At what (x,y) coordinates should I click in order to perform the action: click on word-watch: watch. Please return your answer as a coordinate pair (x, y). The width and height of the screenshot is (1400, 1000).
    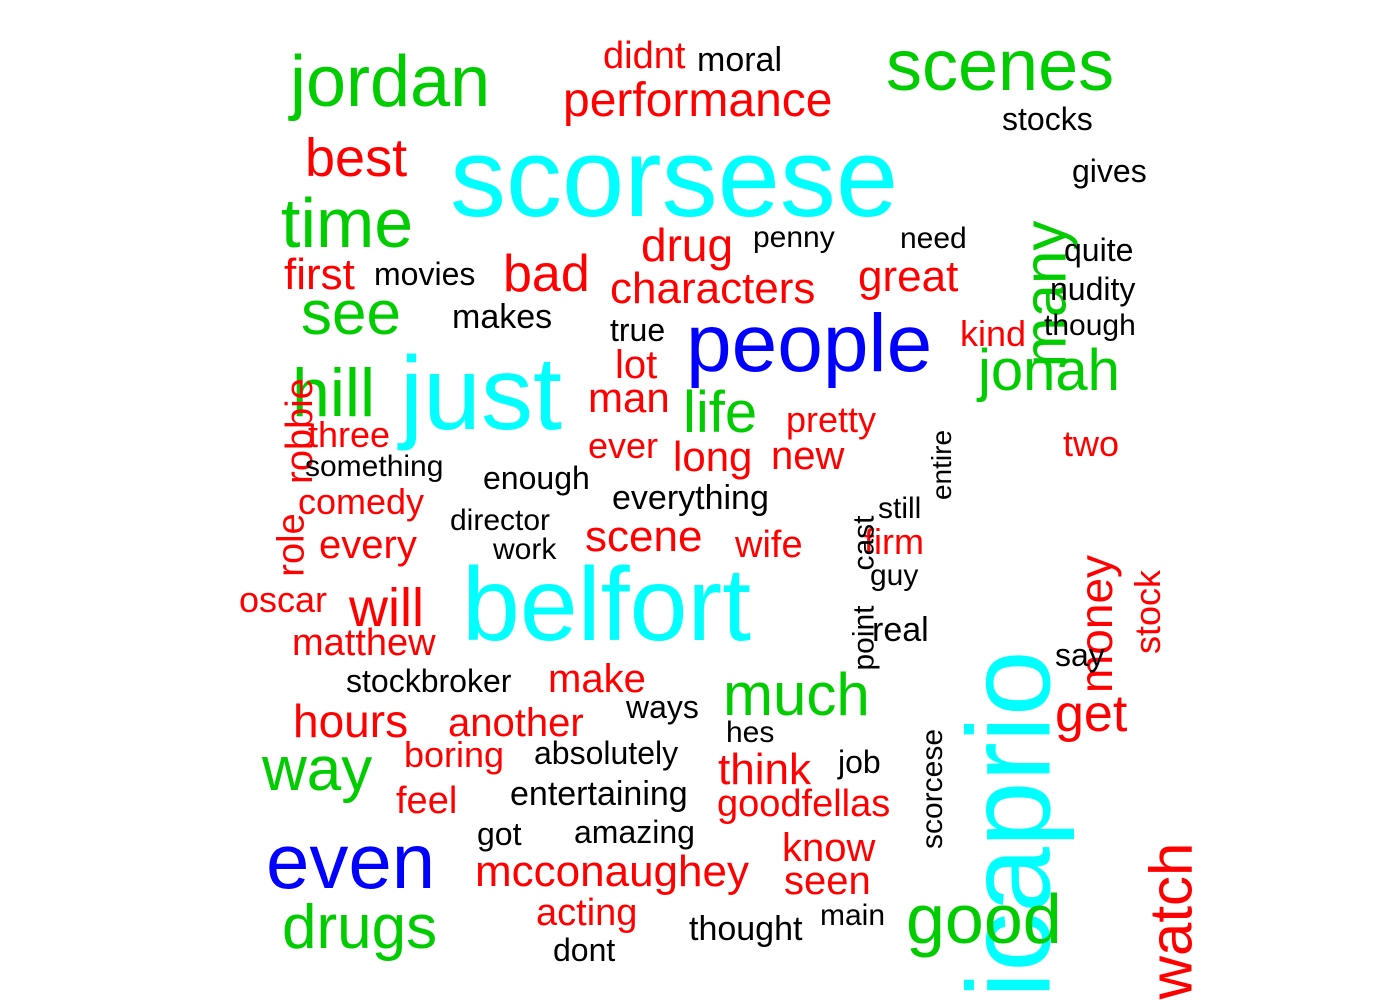
    Looking at the image, I should click on (1170, 920).